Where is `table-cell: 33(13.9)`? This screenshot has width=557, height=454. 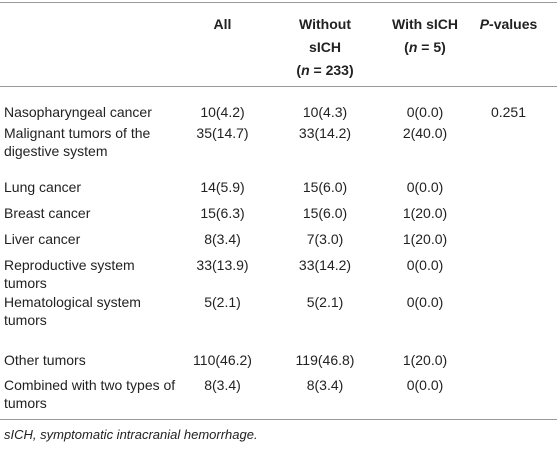 table-cell: 33(13.9) is located at coordinates (222, 265).